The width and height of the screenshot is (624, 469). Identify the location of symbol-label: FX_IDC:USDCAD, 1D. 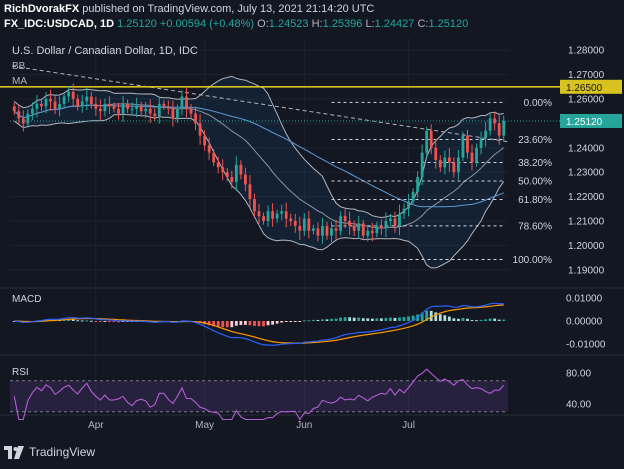
(59, 24).